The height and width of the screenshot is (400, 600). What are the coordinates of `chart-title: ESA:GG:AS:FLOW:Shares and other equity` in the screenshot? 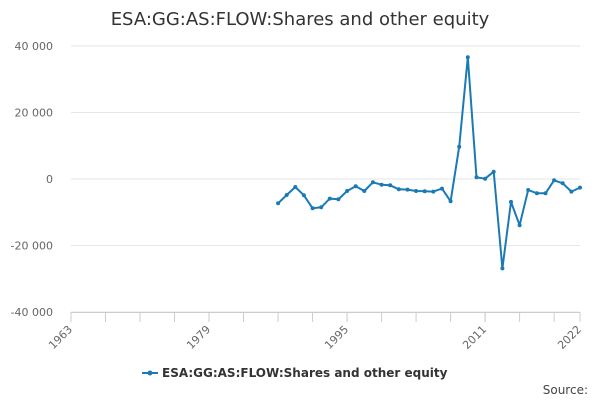 It's located at (300, 19).